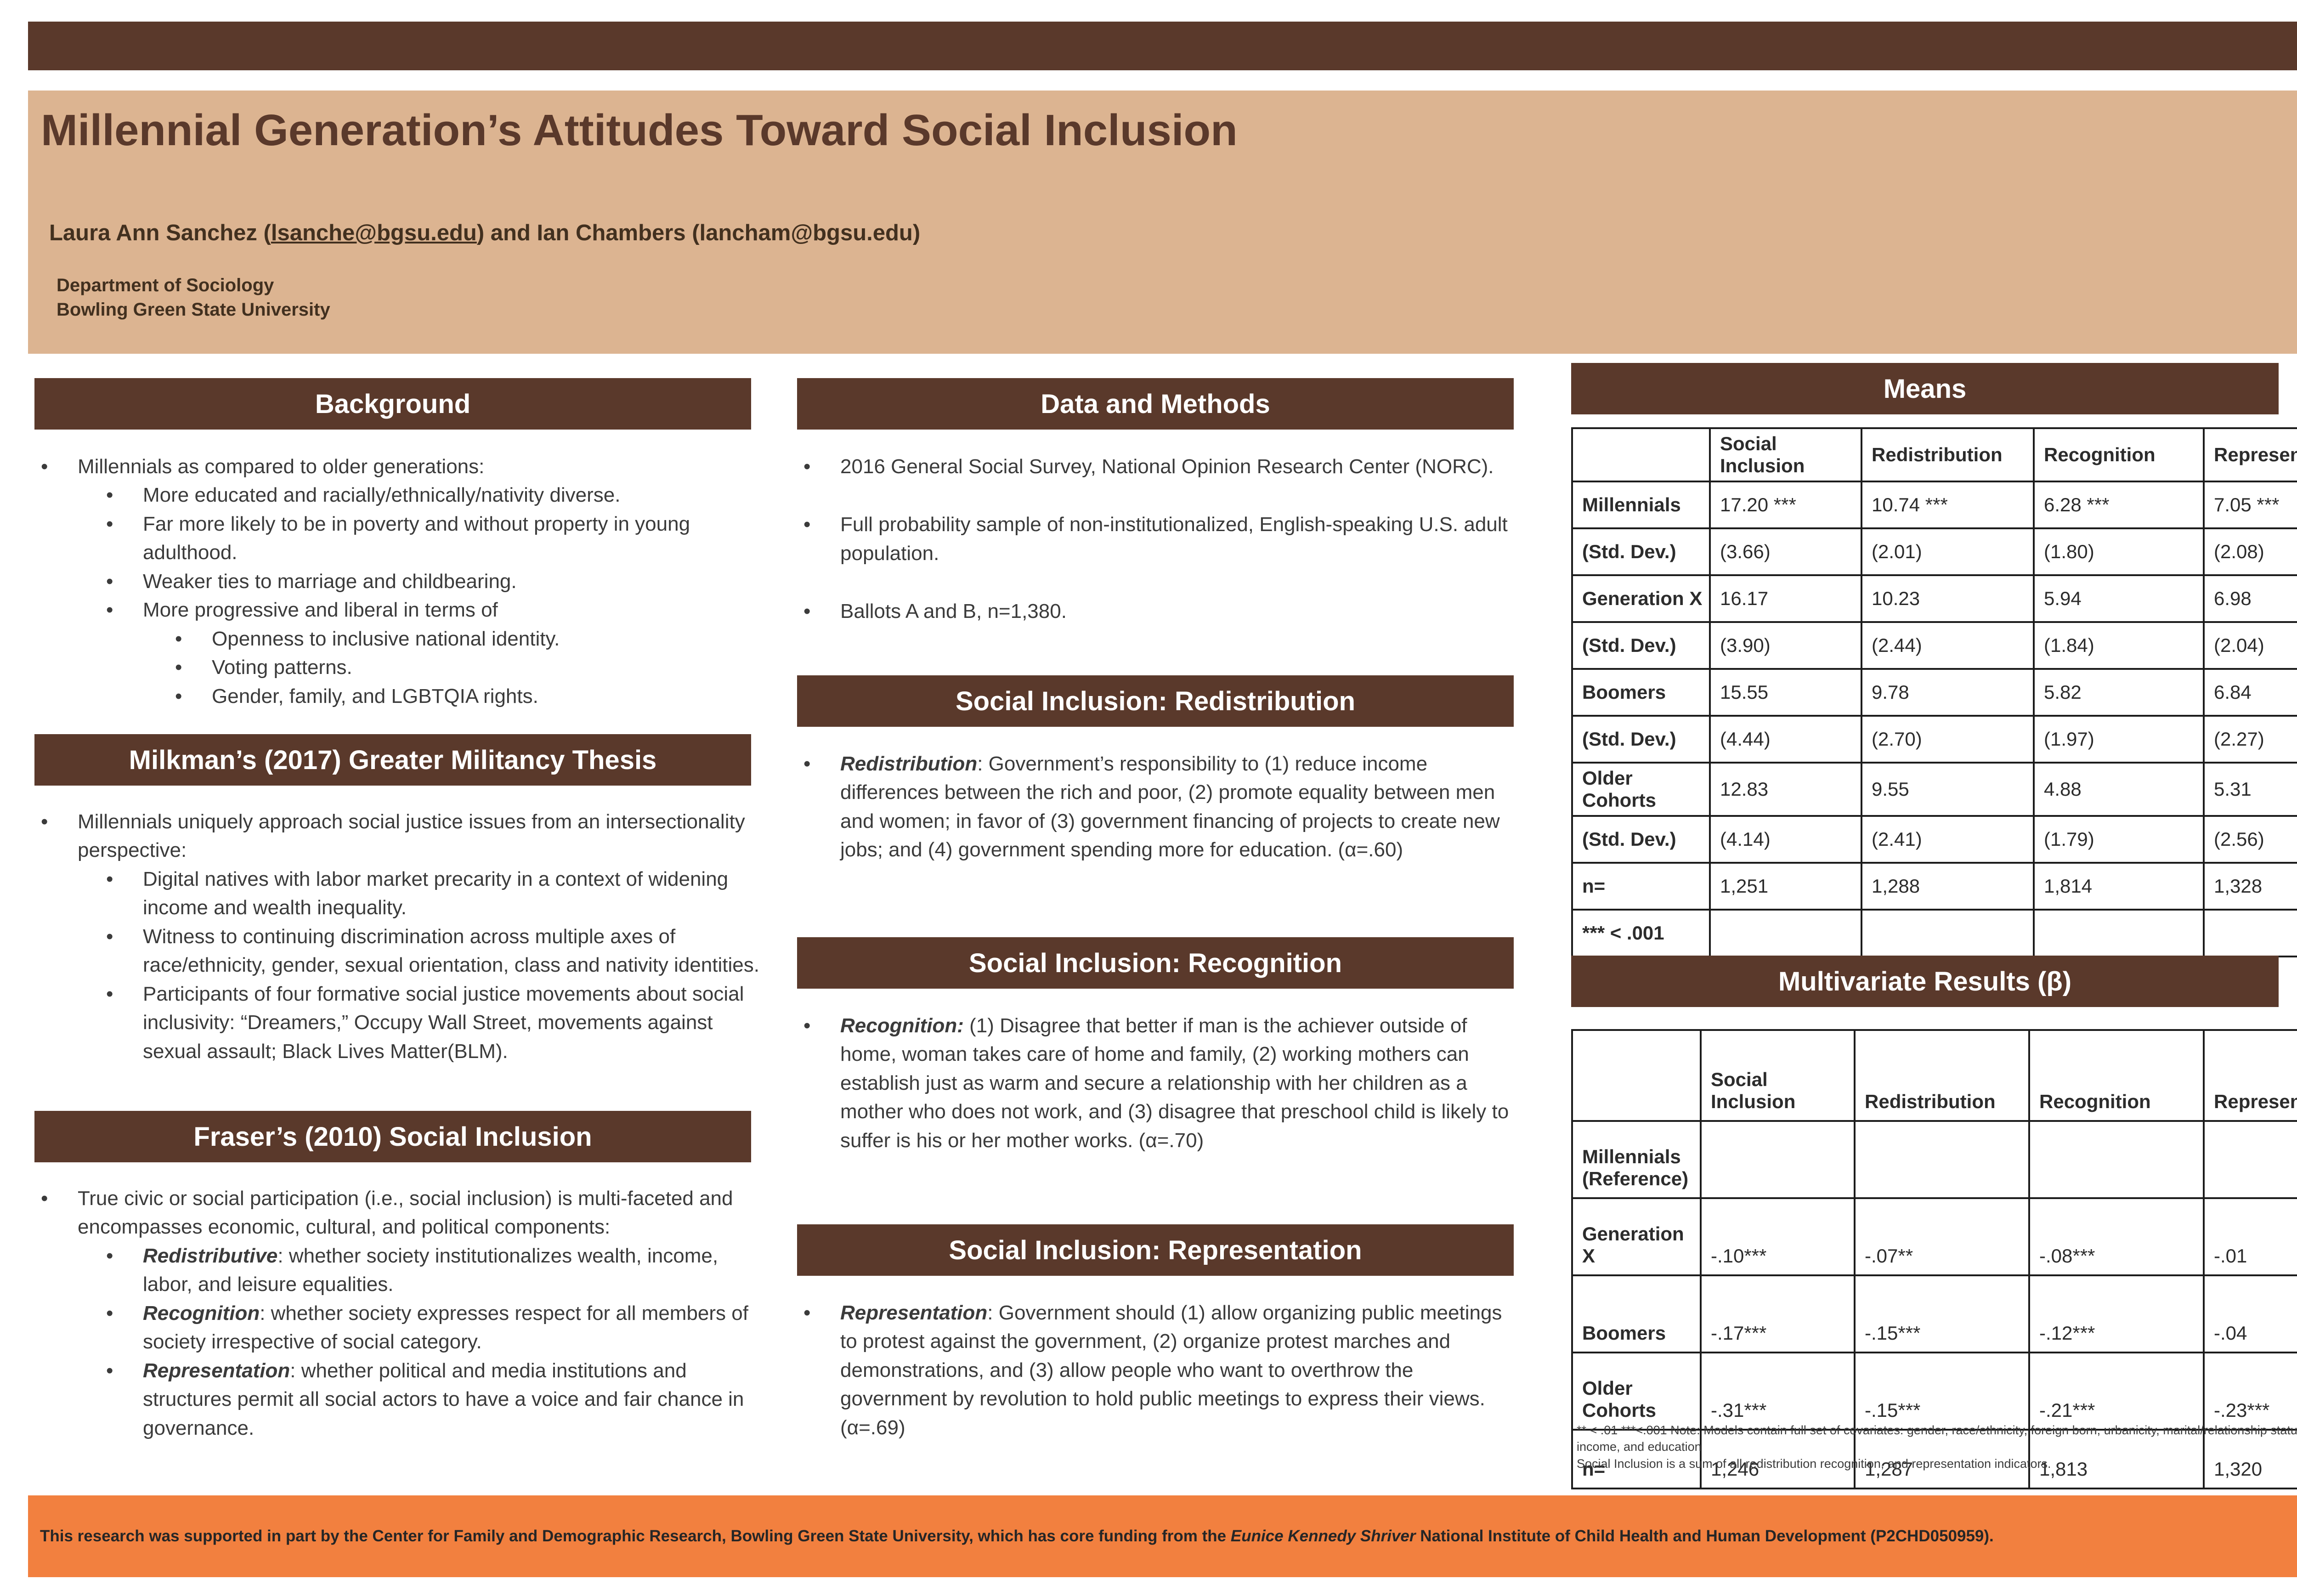 The height and width of the screenshot is (1596, 2297). I want to click on cell-value: 1,287, so click(1942, 1459).